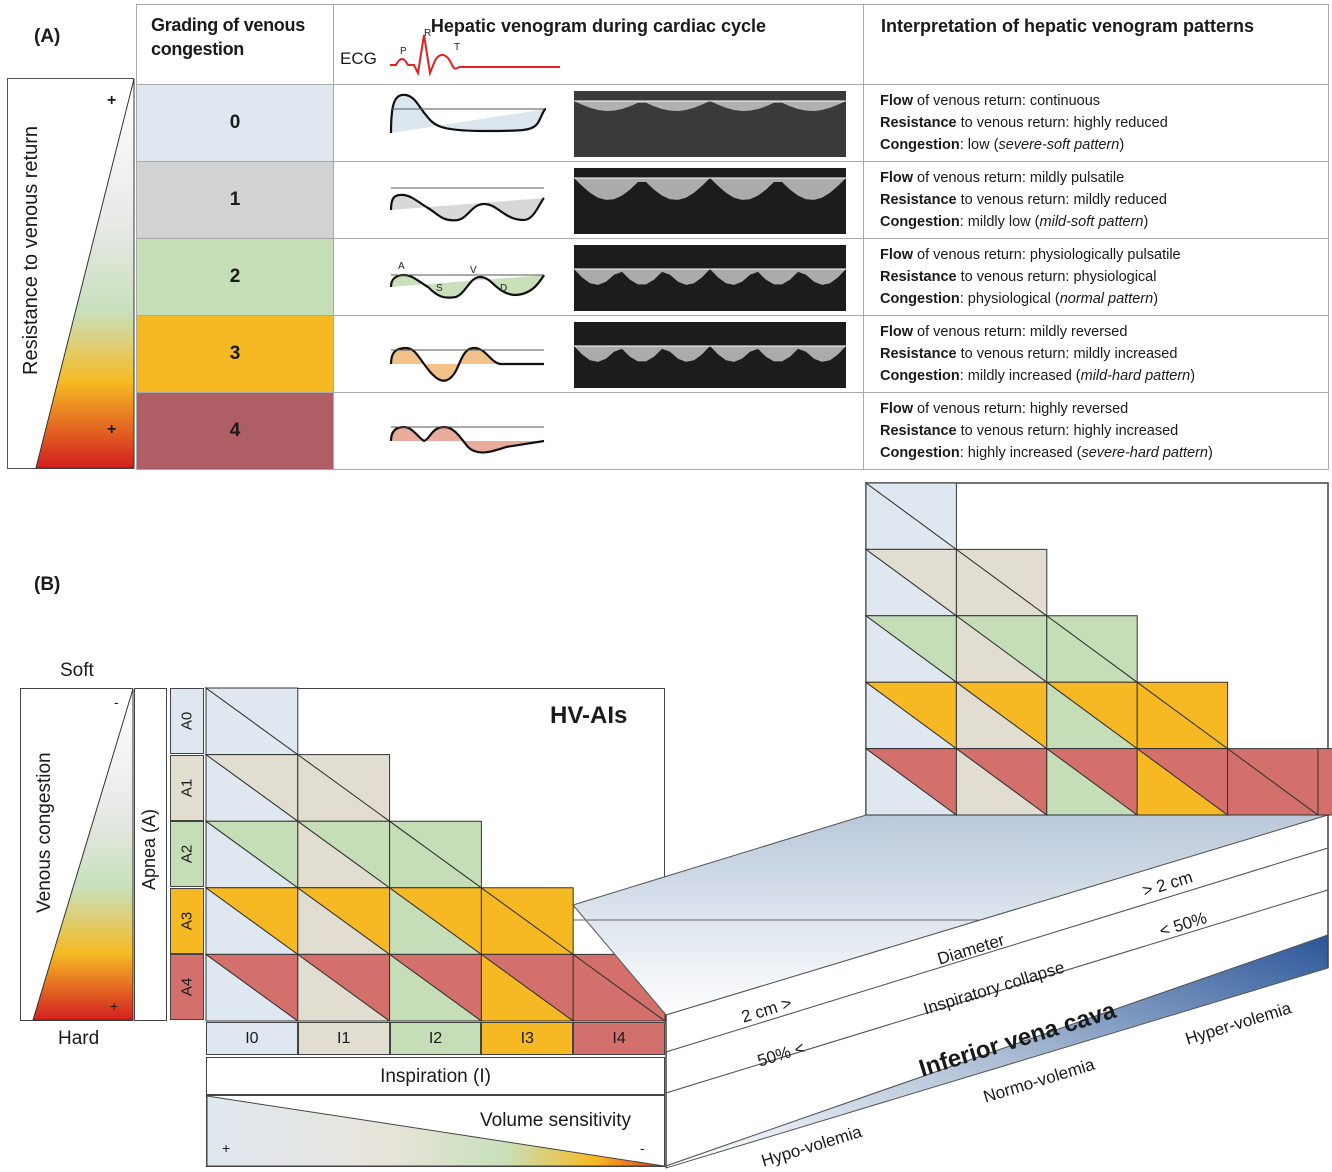  What do you see at coordinates (150, 854) in the screenshot?
I see `apnea-axis` at bounding box center [150, 854].